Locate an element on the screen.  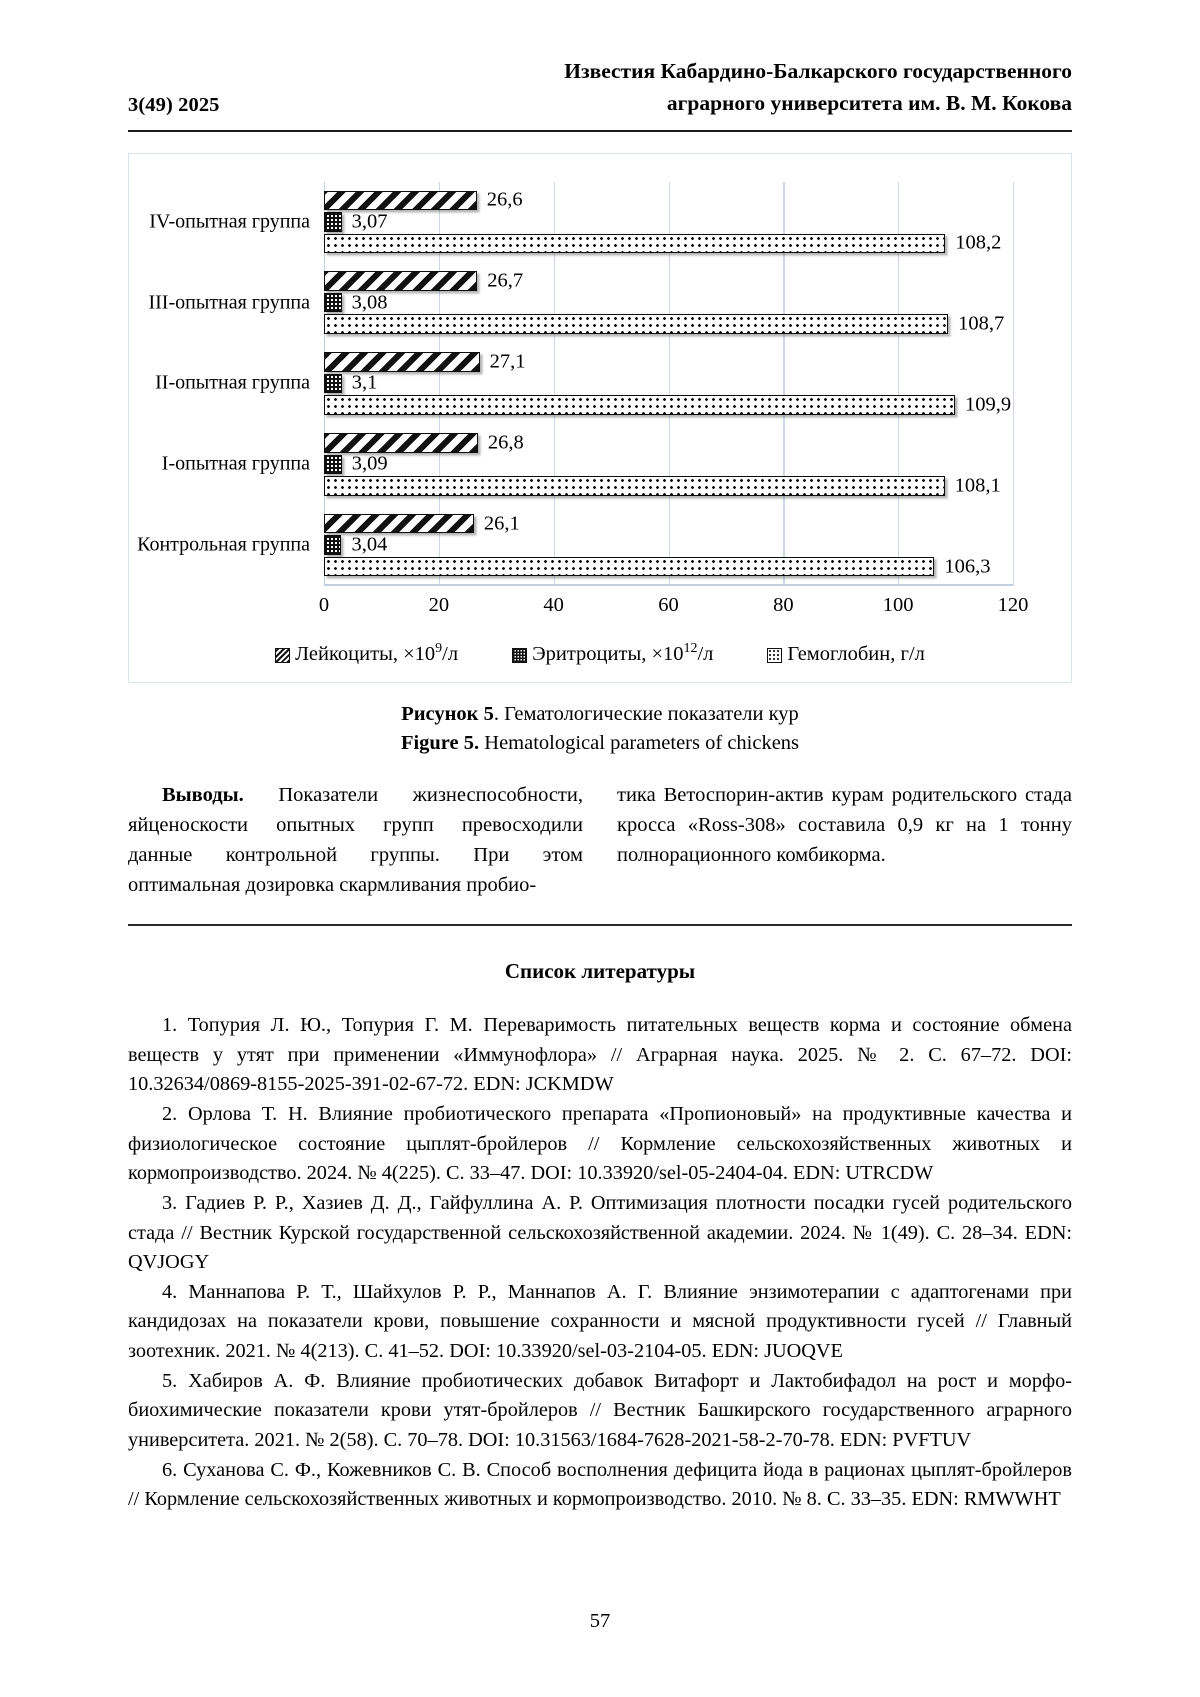
chart-legend-item: Лейкоциты, ×109/л is located at coordinates (367, 653).